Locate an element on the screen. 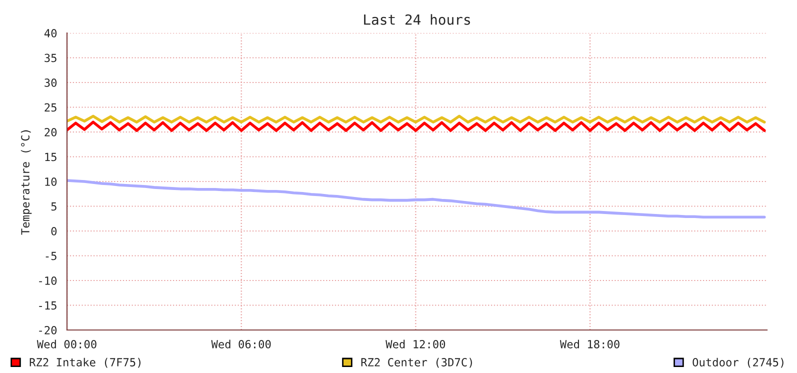  chart-title: Last 24 hours is located at coordinates (417, 19).